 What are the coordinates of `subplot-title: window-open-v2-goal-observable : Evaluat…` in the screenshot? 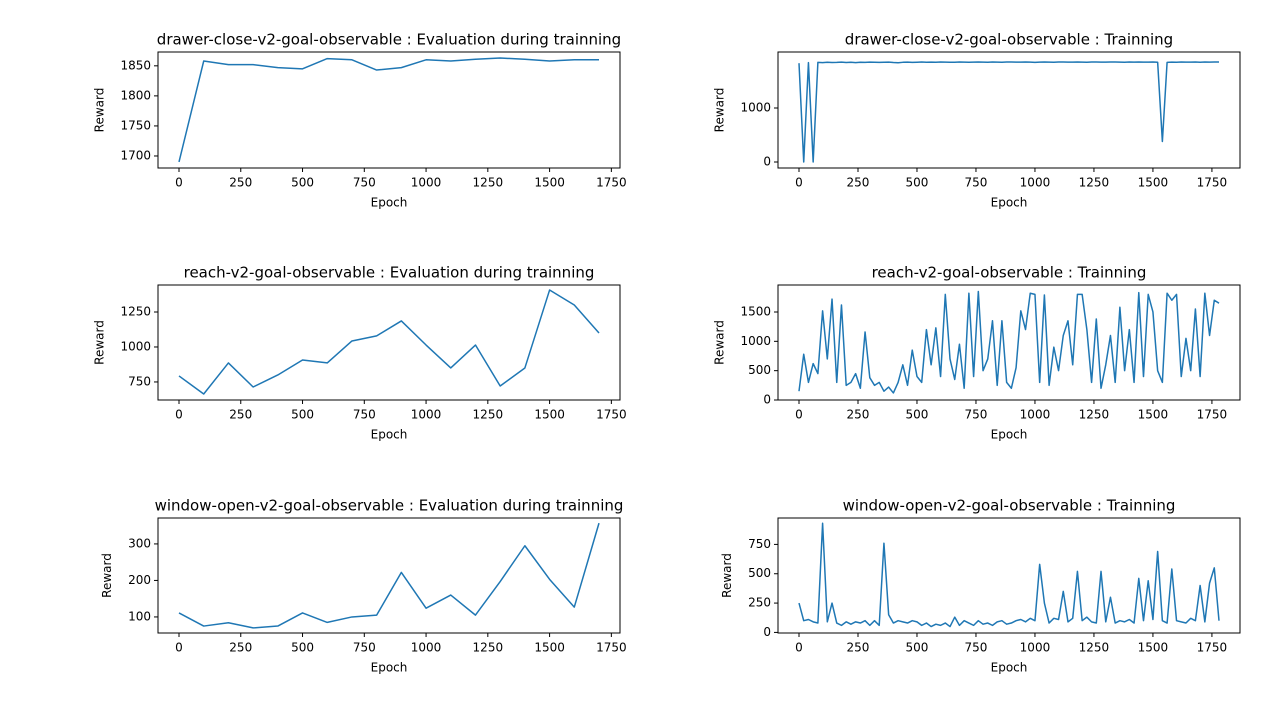 It's located at (389, 506).